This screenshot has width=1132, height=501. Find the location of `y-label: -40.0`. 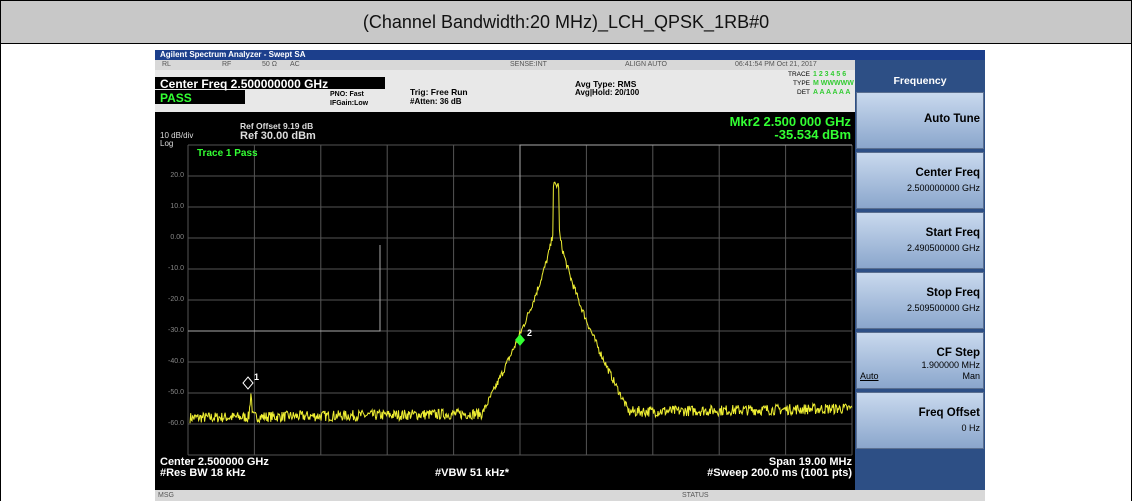

y-label: -40.0 is located at coordinates (176, 361).